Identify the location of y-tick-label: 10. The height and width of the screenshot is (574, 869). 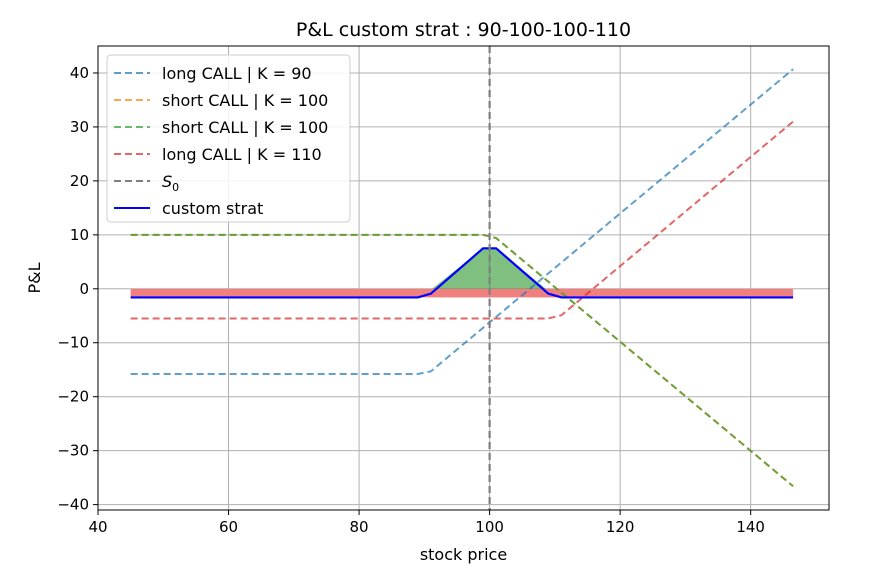
(79, 235).